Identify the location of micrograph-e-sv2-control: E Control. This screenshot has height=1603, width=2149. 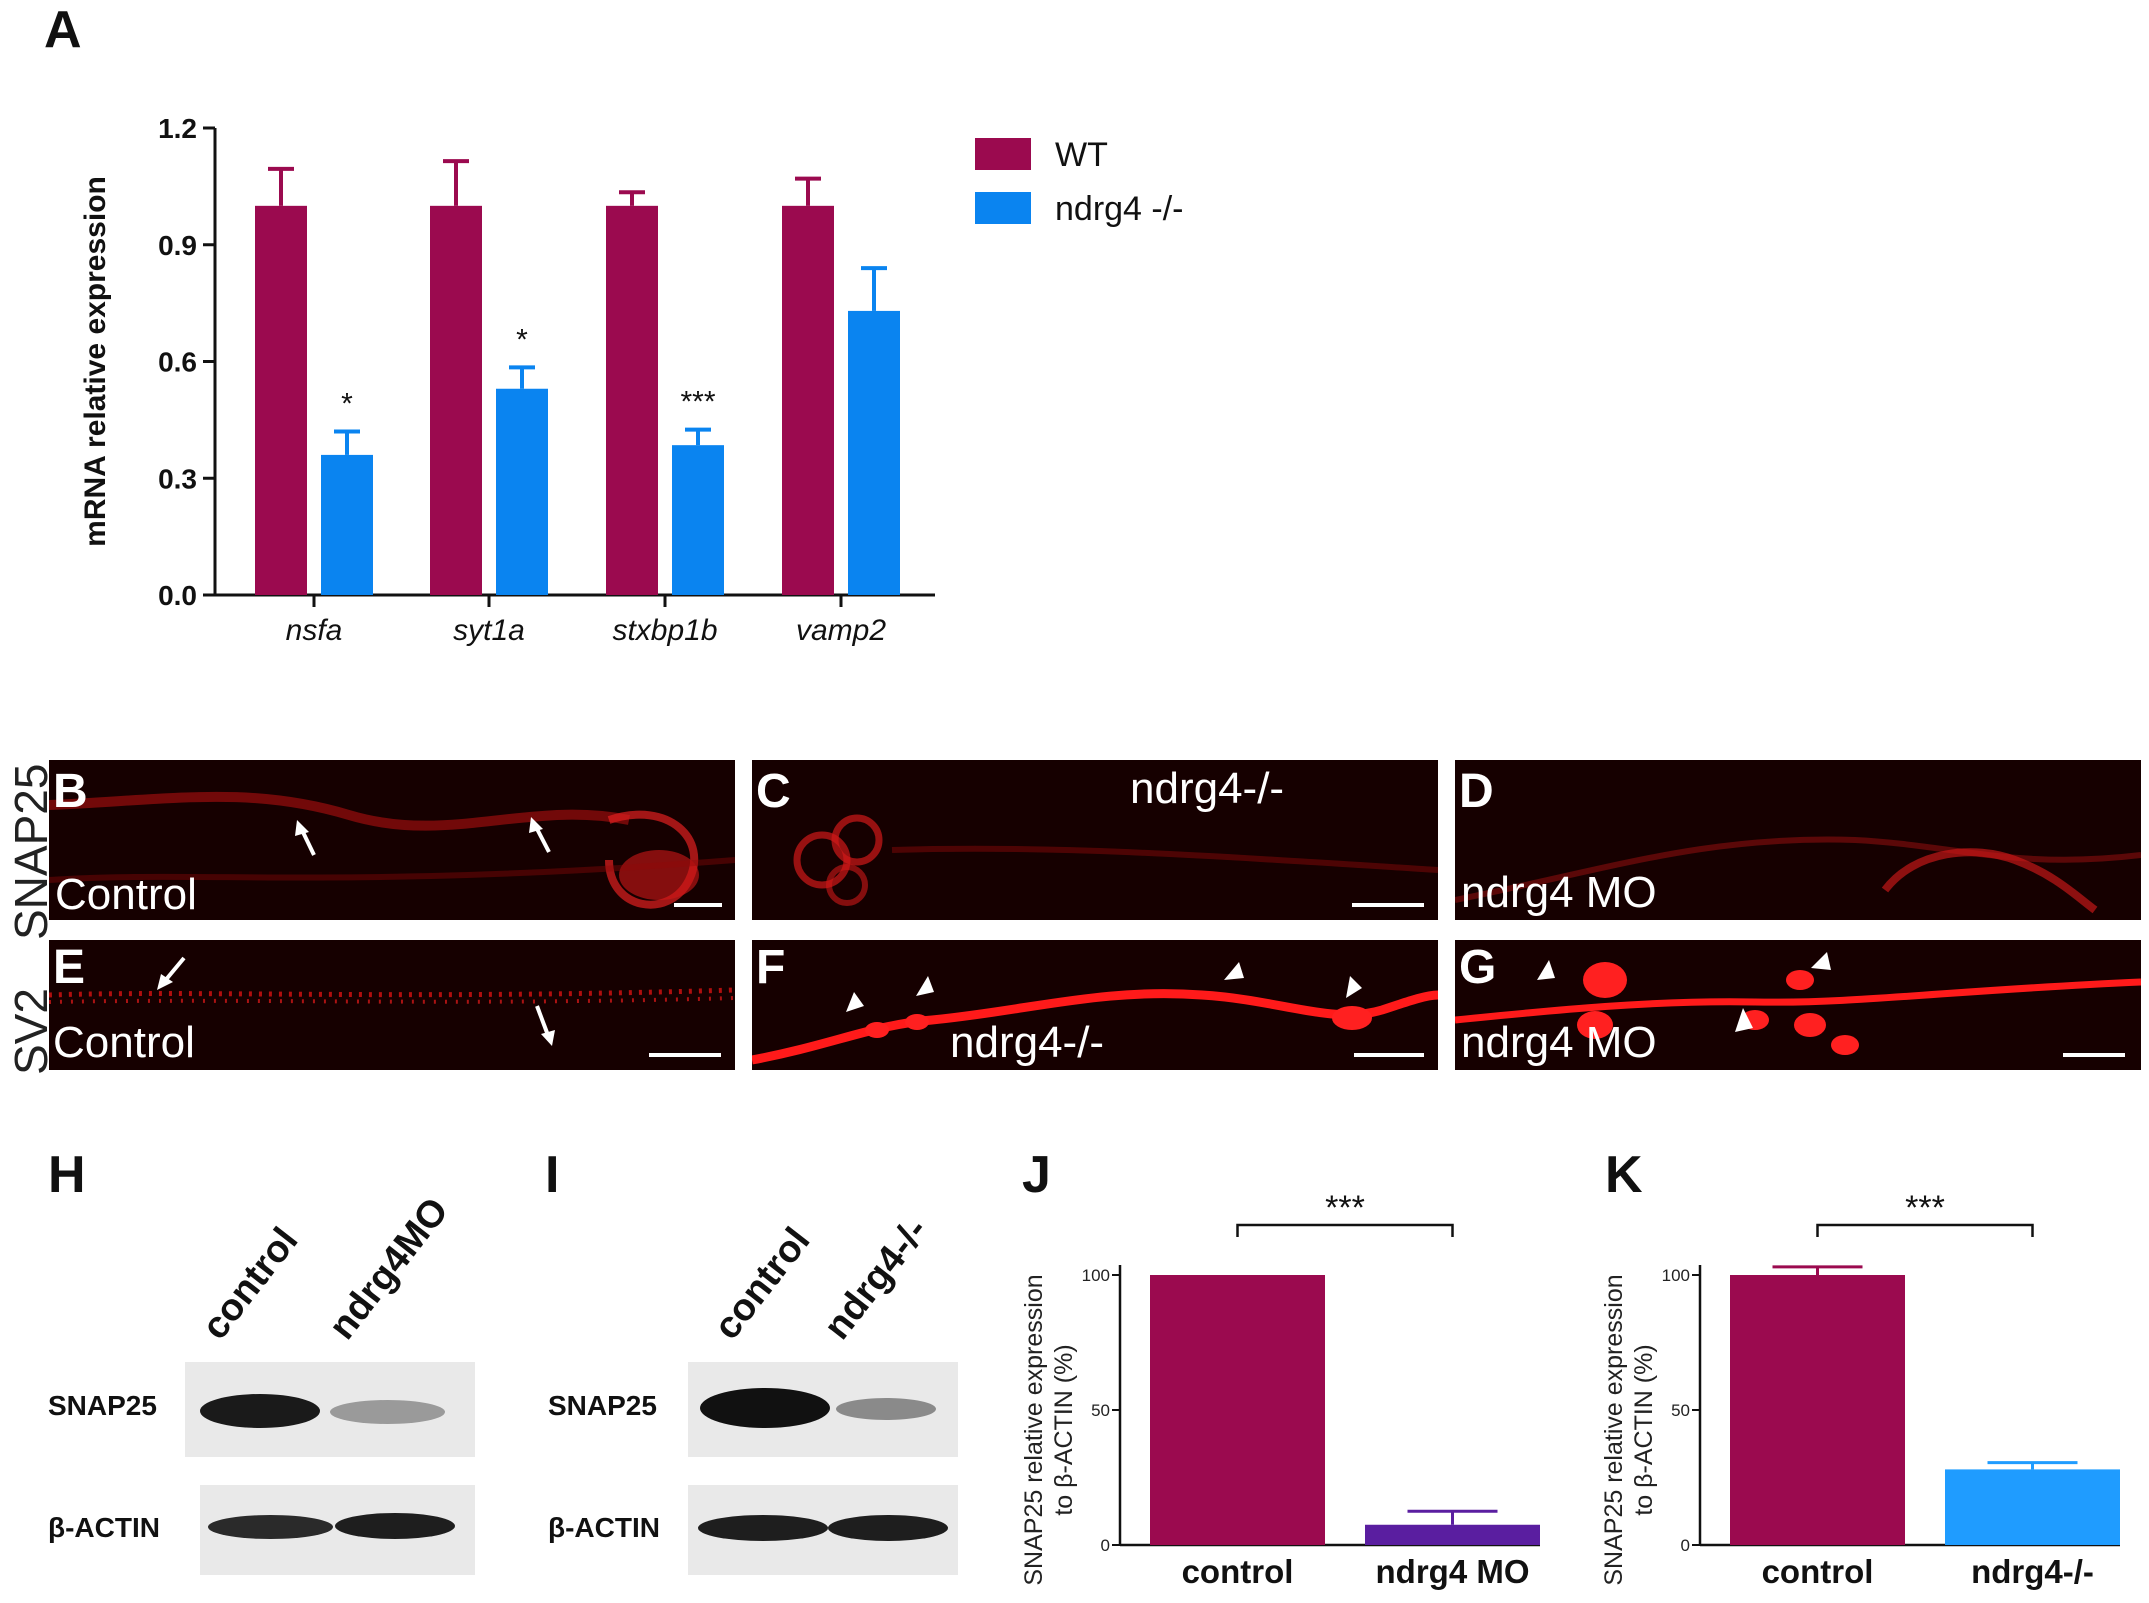
(392, 1005).